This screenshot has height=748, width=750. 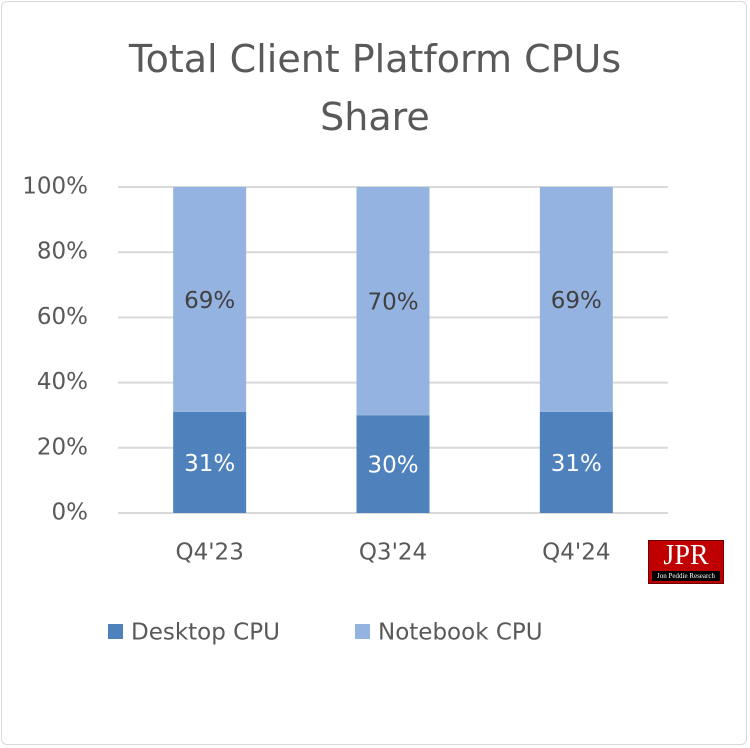 I want to click on legend-label: Desktop CPU, so click(x=205, y=633).